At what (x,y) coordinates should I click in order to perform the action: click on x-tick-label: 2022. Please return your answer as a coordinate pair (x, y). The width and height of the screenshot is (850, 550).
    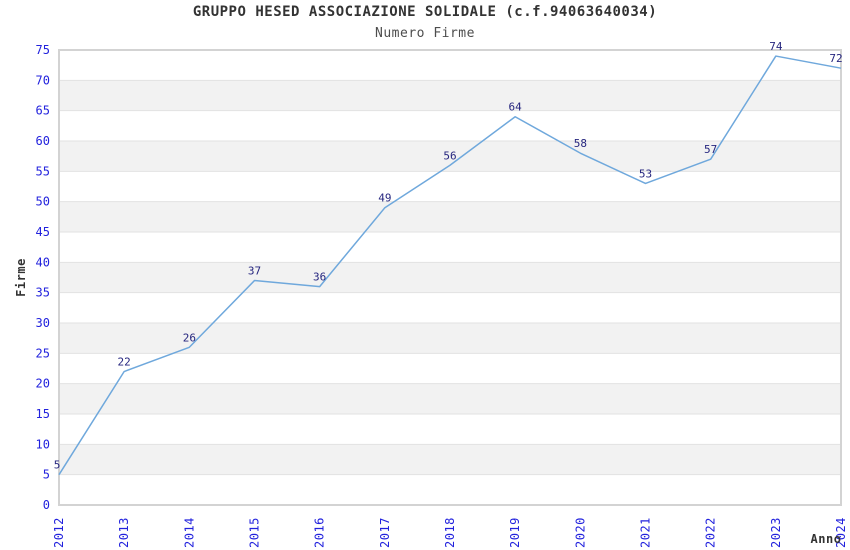
    Looking at the image, I should click on (711, 532).